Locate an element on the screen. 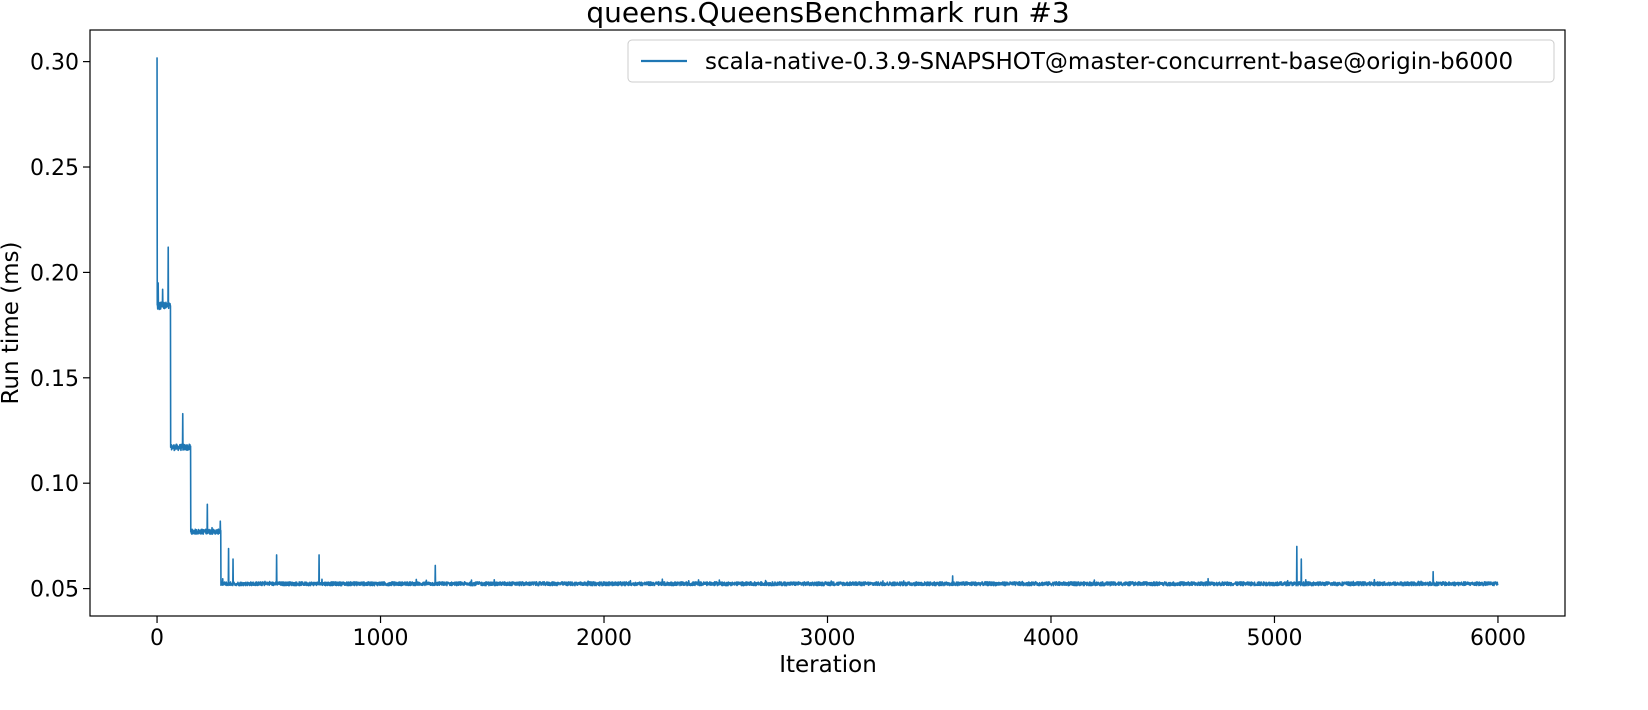 The height and width of the screenshot is (710, 1648). x-axis-ticks: 0 1000 2000 3000 4000 5000 6000 is located at coordinates (838, 633).